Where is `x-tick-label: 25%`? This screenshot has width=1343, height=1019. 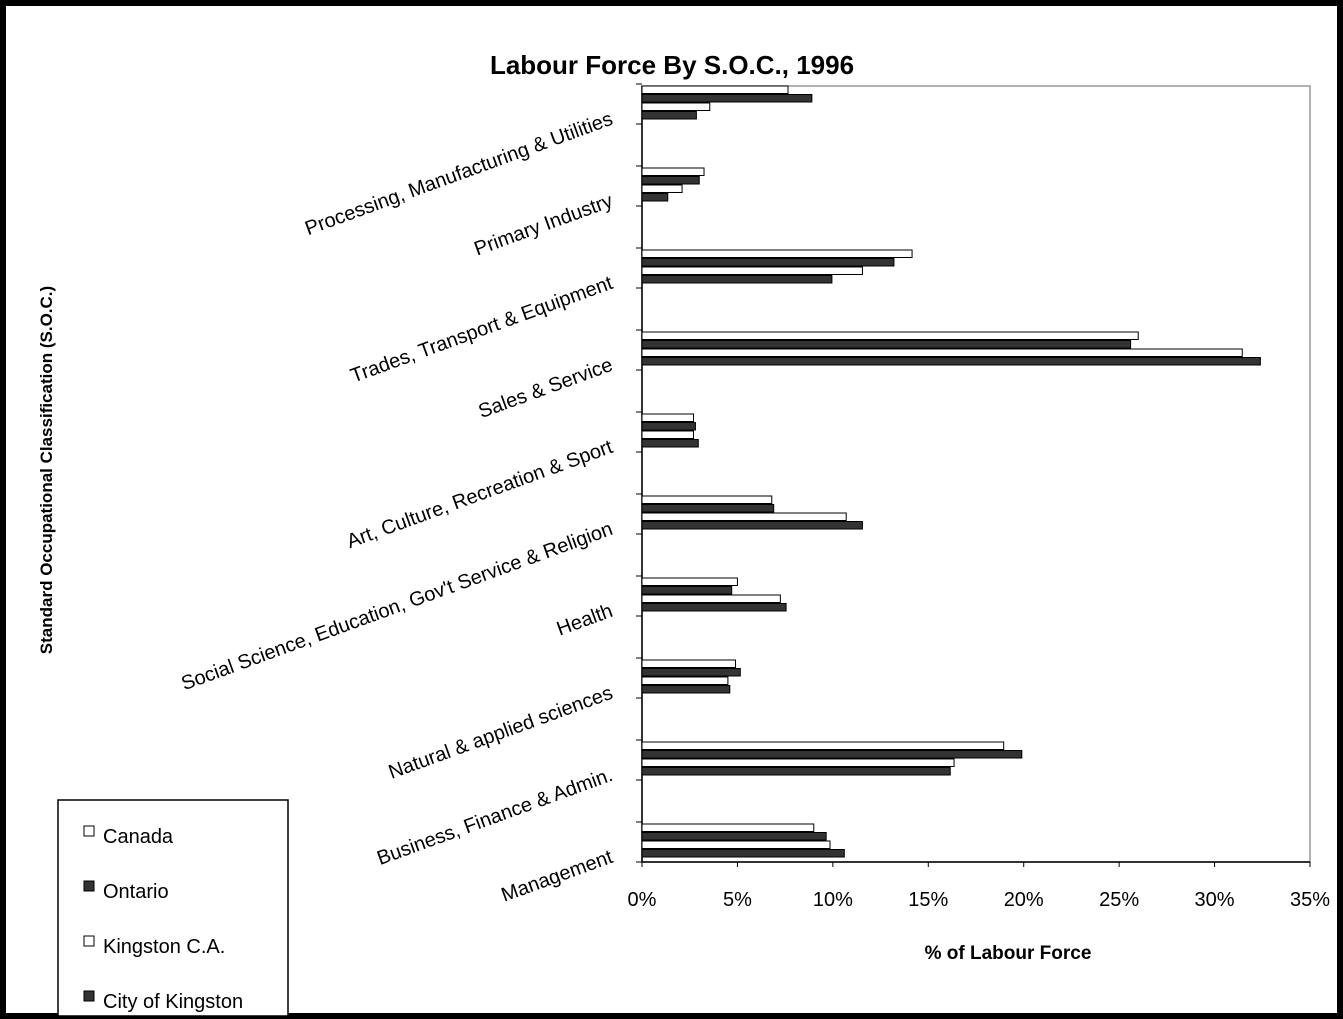
x-tick-label: 25% is located at coordinates (1119, 900).